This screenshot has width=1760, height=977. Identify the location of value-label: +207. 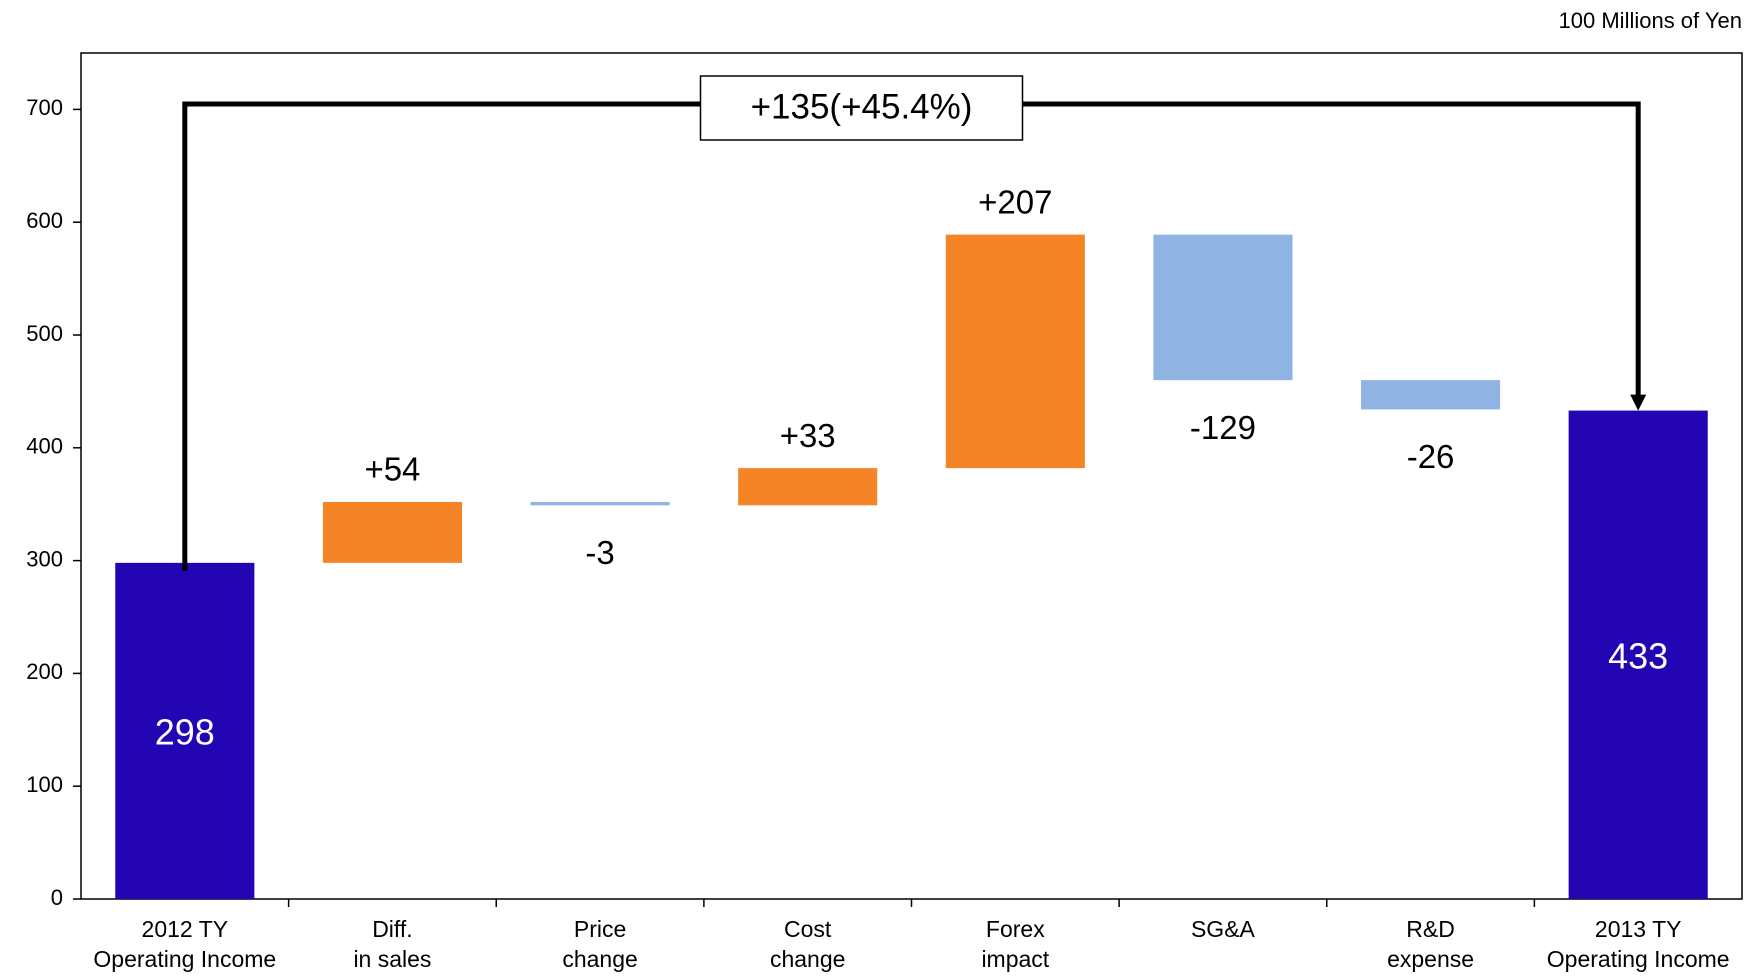
(1015, 201).